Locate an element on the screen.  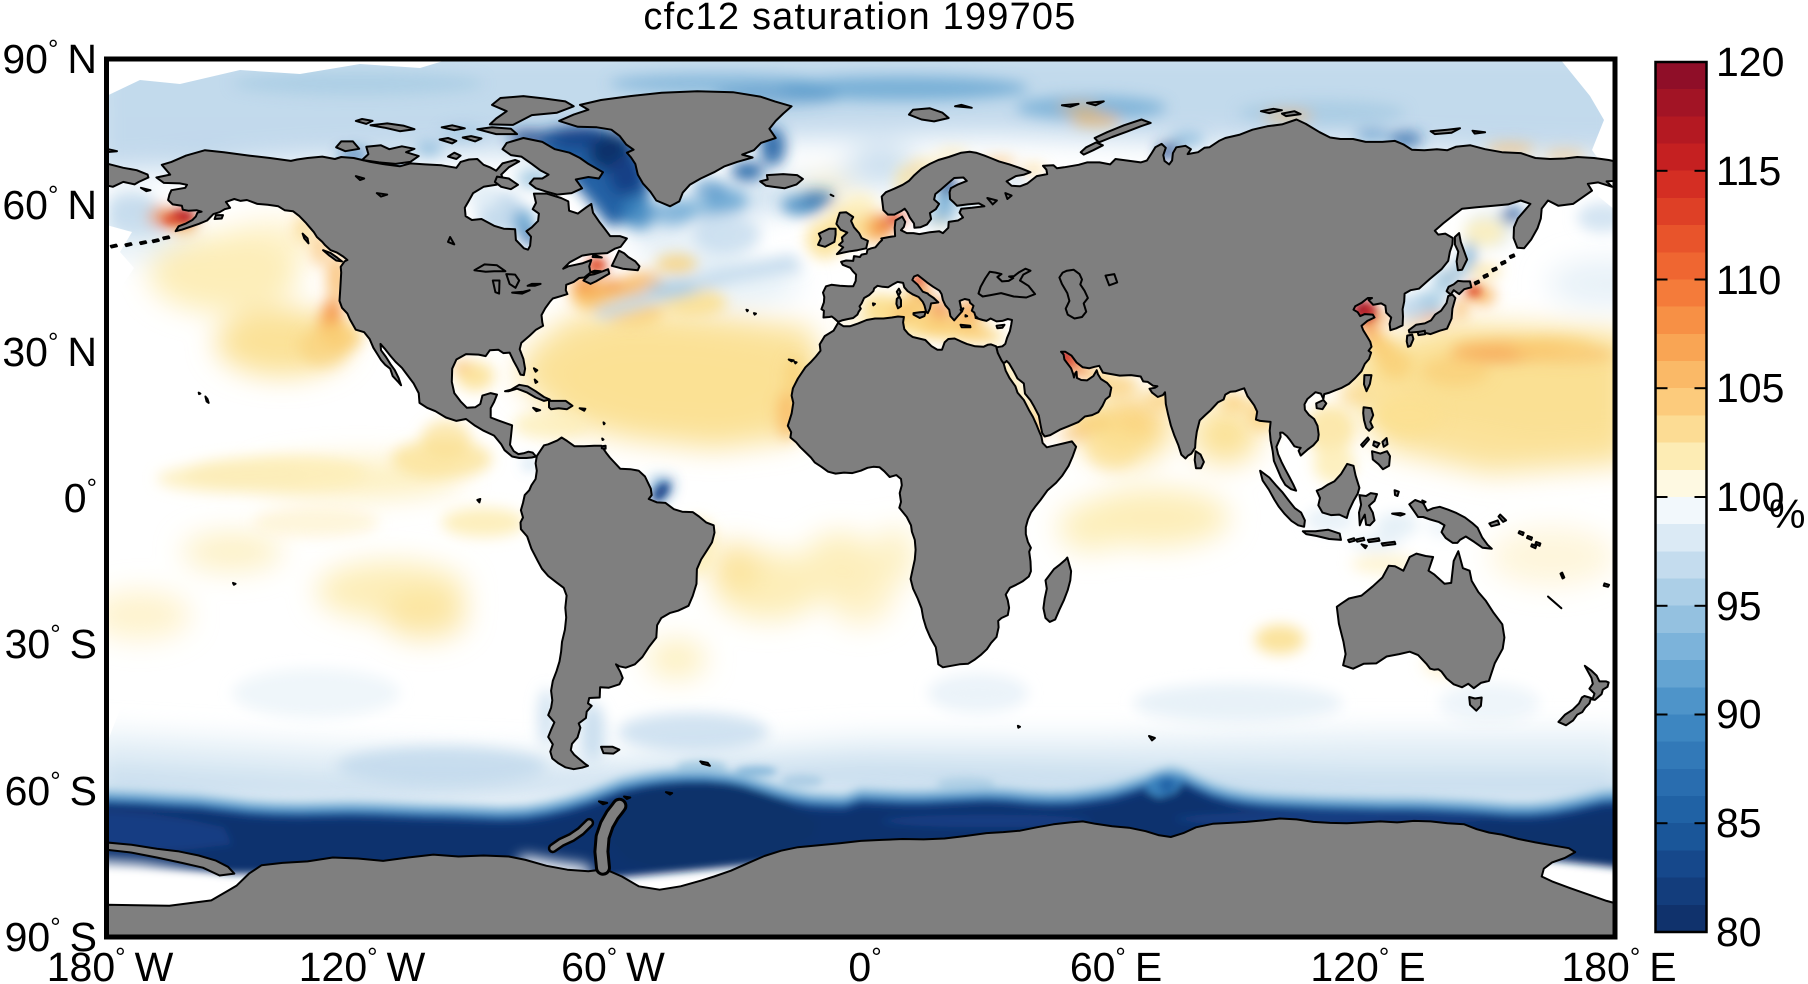
svg-text:60°W: 60° W is located at coordinates (613, 963).